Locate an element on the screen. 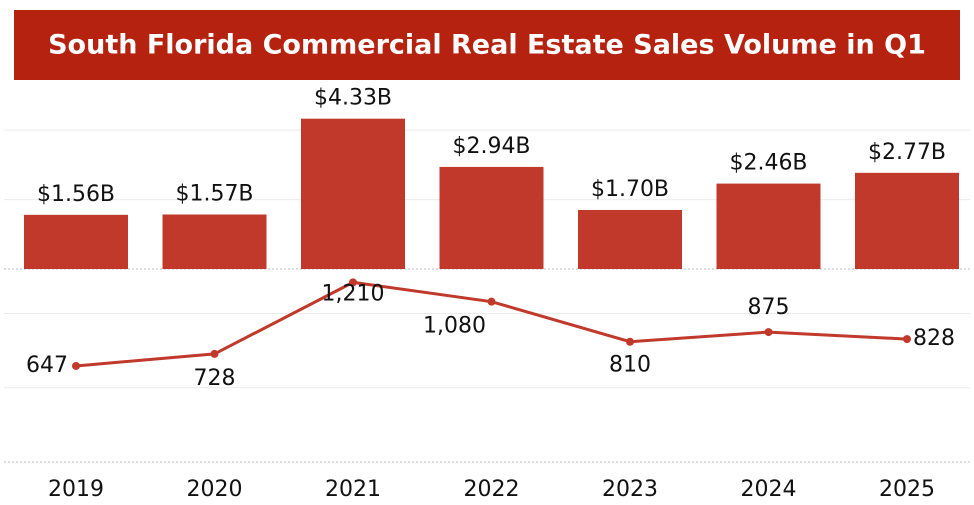 The height and width of the screenshot is (505, 974). x-tick-label: 2024 is located at coordinates (769, 489).